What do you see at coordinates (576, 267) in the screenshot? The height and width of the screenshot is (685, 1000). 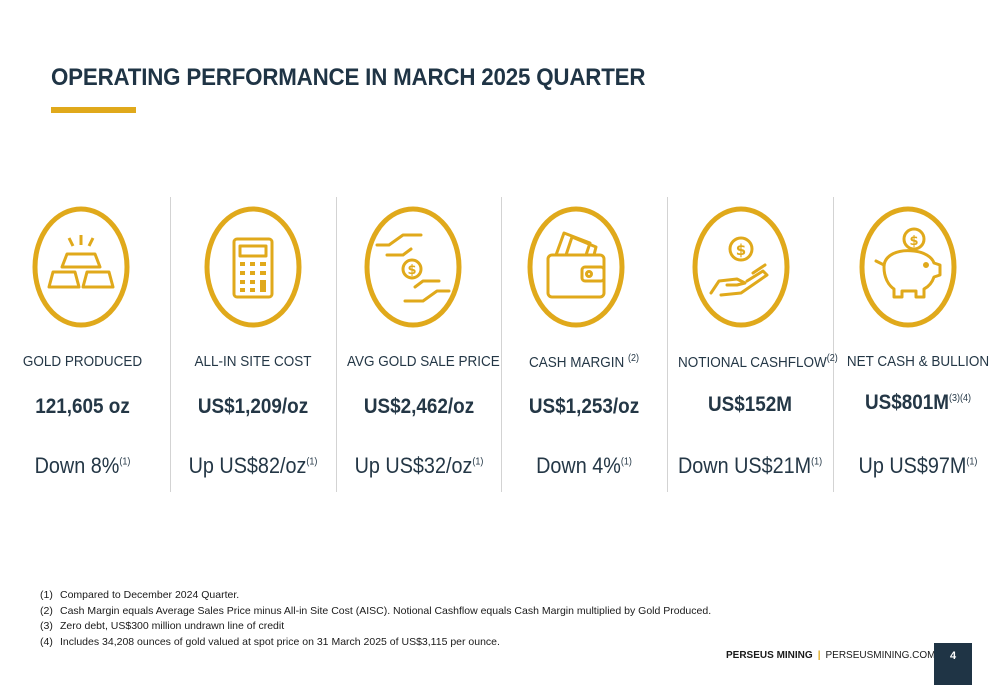 I see `wallet-cash-icon` at bounding box center [576, 267].